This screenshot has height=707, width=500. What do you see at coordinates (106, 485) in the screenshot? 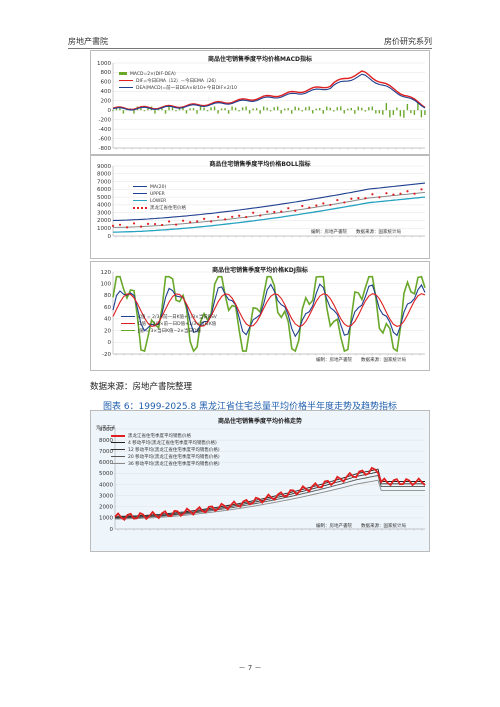
I see `trend-ytick: 4000` at bounding box center [106, 485].